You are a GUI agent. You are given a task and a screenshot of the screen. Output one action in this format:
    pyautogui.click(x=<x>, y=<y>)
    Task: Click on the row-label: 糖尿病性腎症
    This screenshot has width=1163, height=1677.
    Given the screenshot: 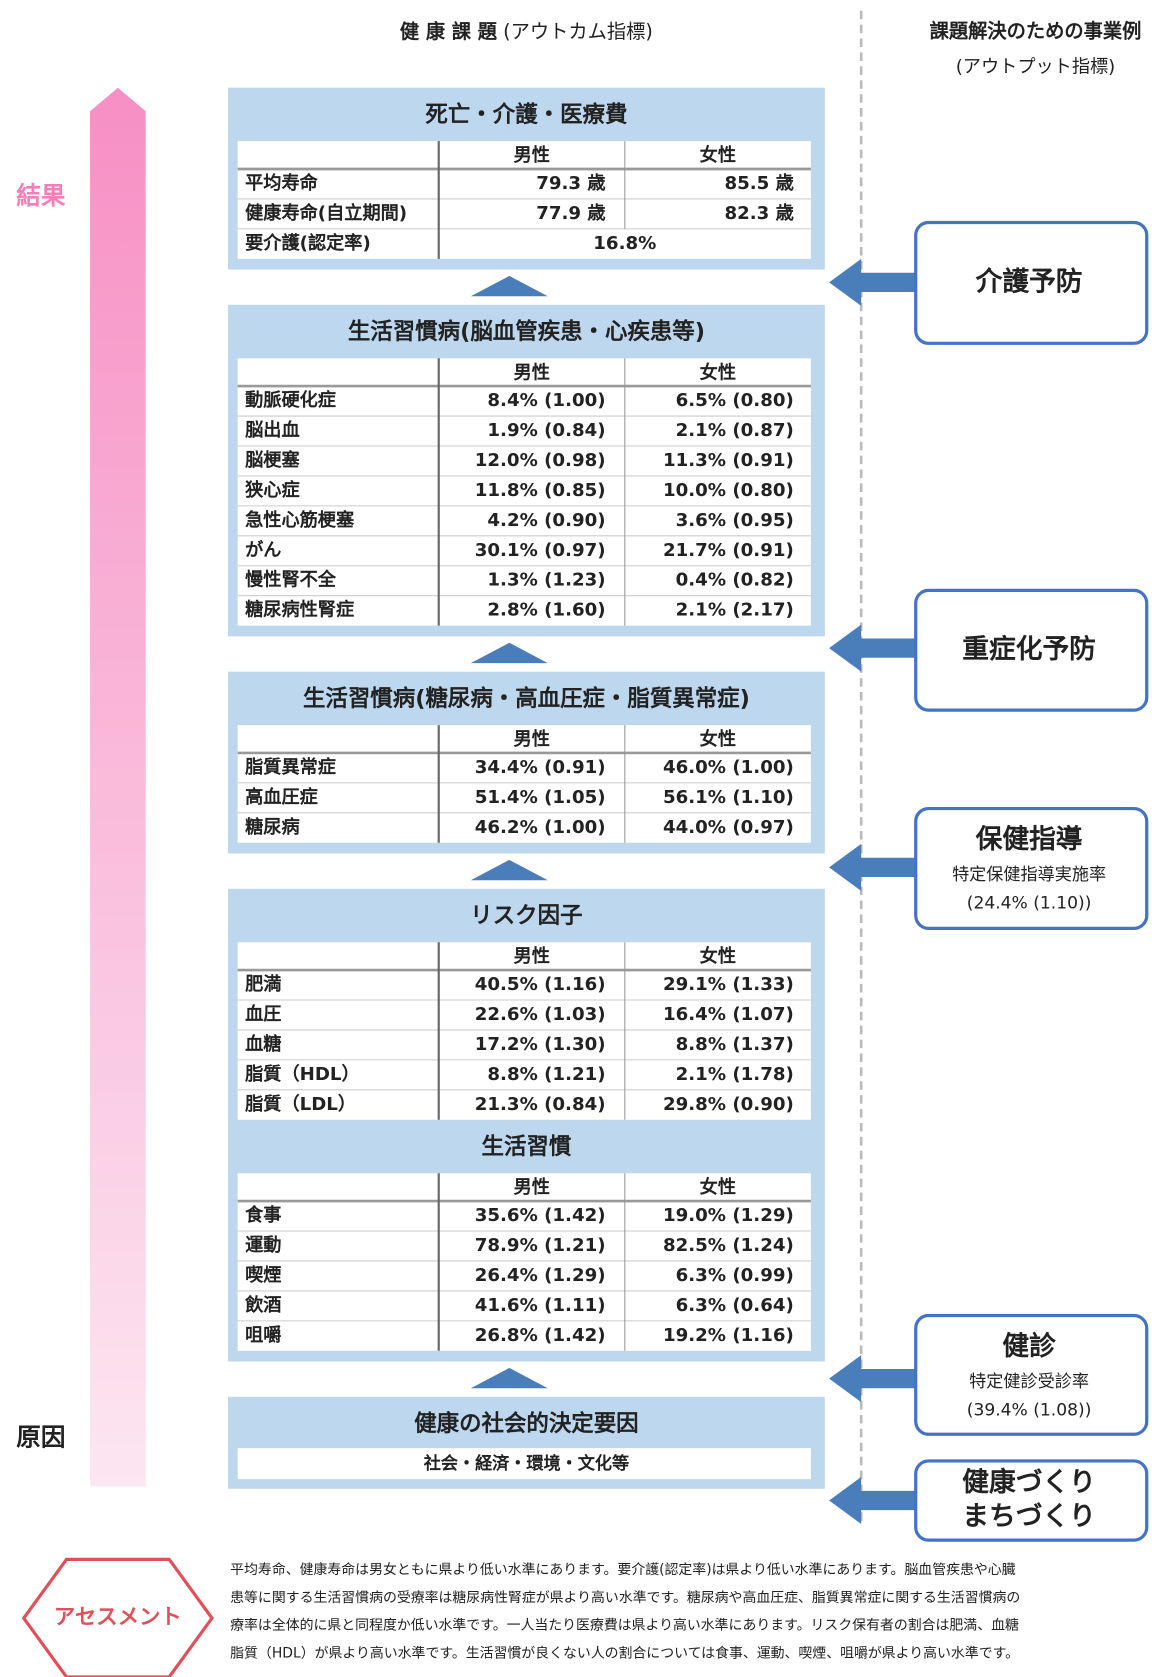 What is the action you would take?
    pyautogui.click(x=299, y=610)
    